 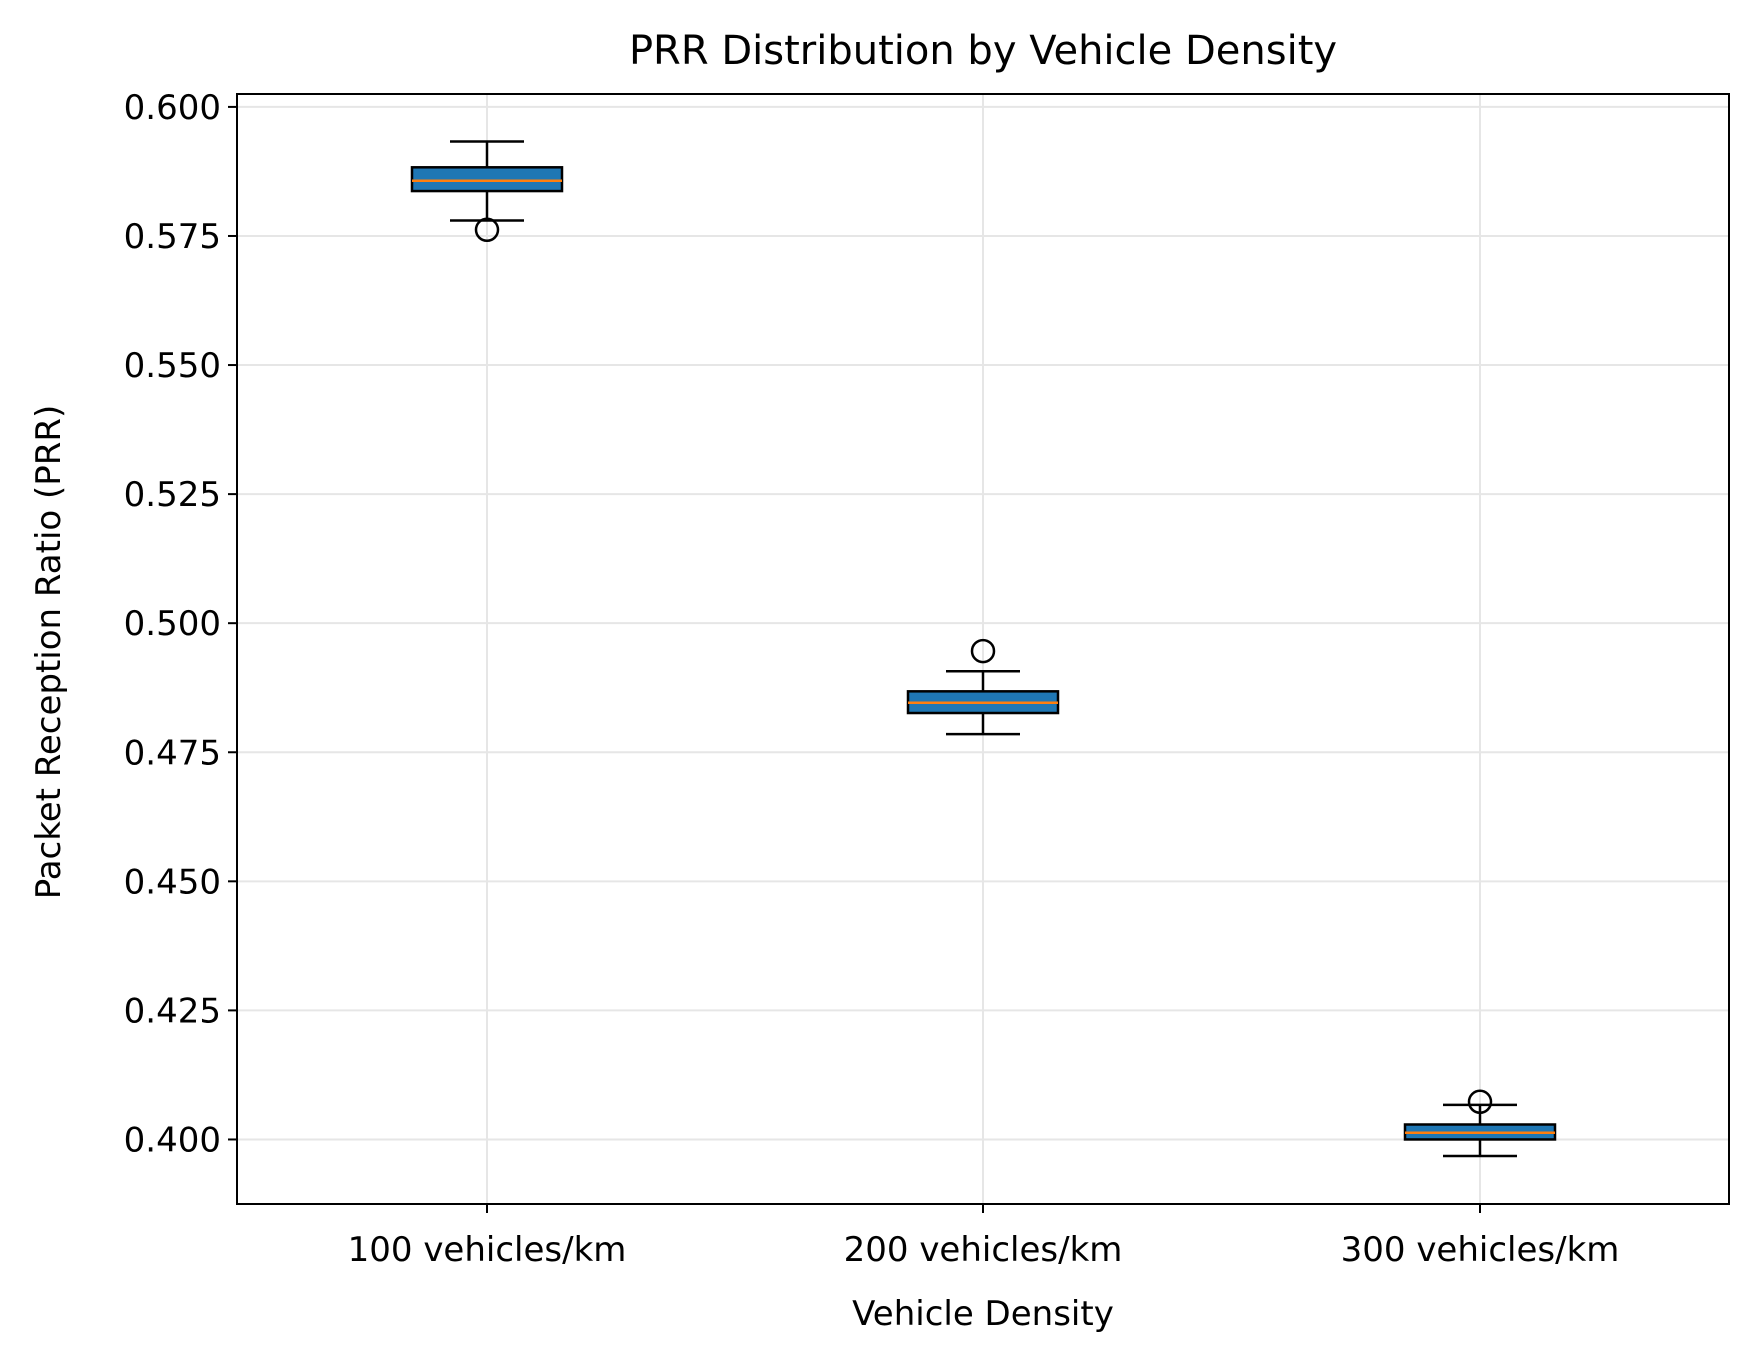 I want to click on x-axis-label: Vehicle Density, so click(x=983, y=1314).